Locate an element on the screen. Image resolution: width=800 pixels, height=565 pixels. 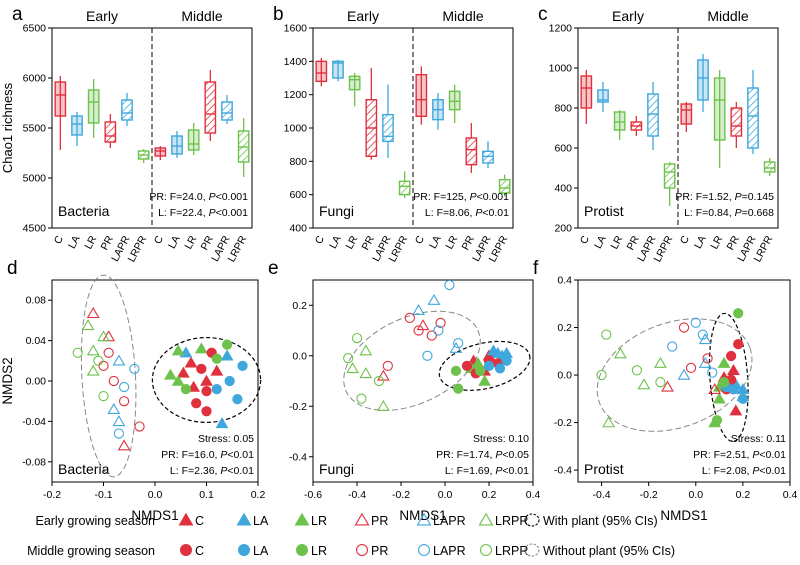
ellipse-with-plant is located at coordinates (728, 377).